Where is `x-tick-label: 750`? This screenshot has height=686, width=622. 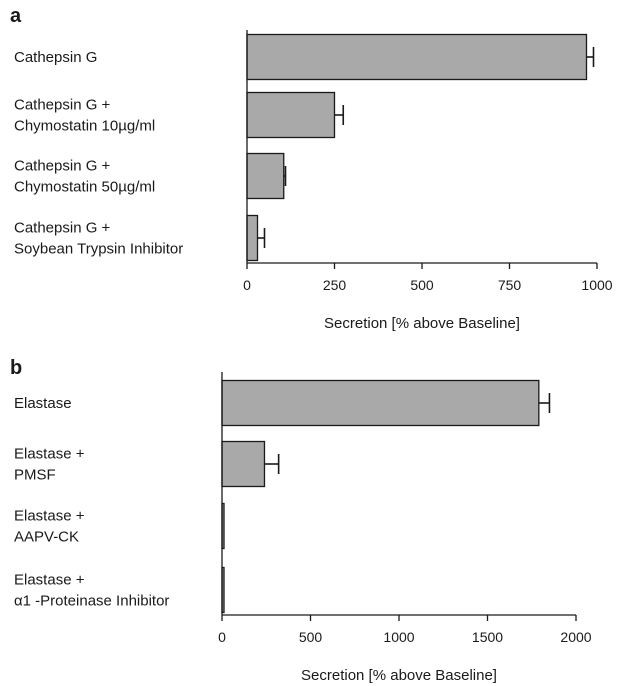
x-tick-label: 750 is located at coordinates (510, 285).